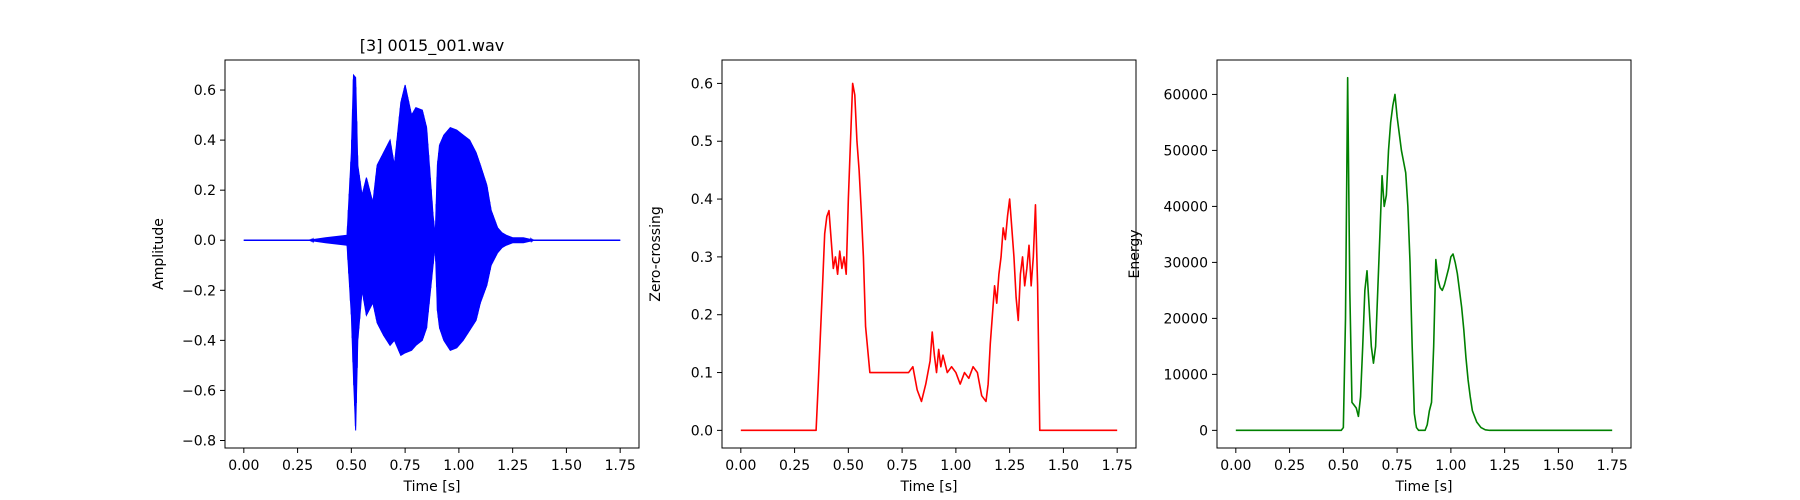 The width and height of the screenshot is (1800, 500). What do you see at coordinates (1185, 319) in the screenshot?
I see `energy-ytick-label: 20000` at bounding box center [1185, 319].